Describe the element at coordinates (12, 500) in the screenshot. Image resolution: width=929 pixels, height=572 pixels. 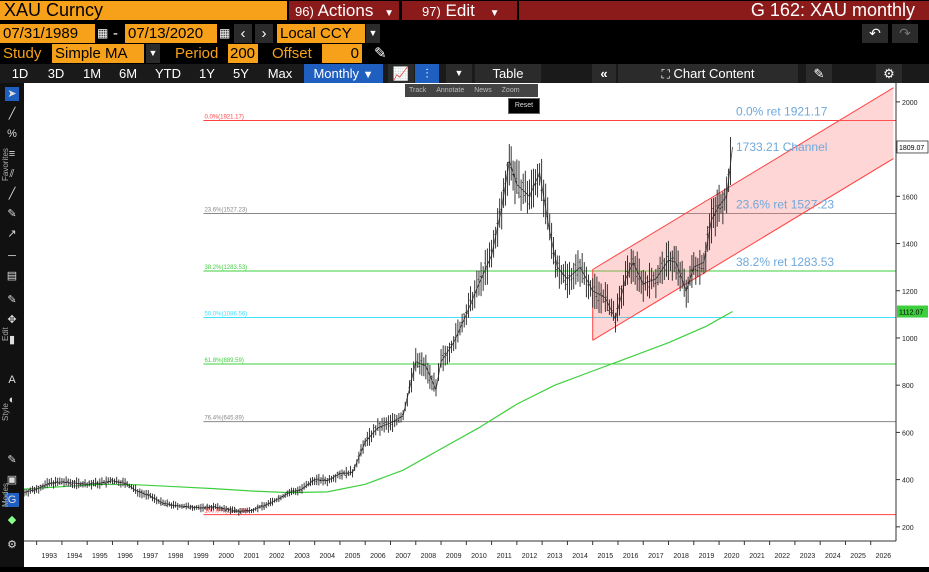
I see `mode-g-icon: G` at that location.